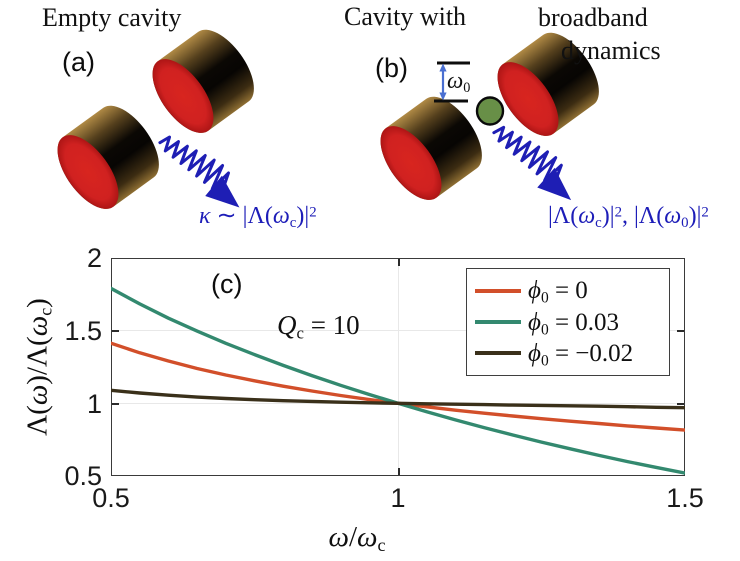 Image resolution: width=740 pixels, height=561 pixels. I want to click on tick-x1-top, so click(399, 262).